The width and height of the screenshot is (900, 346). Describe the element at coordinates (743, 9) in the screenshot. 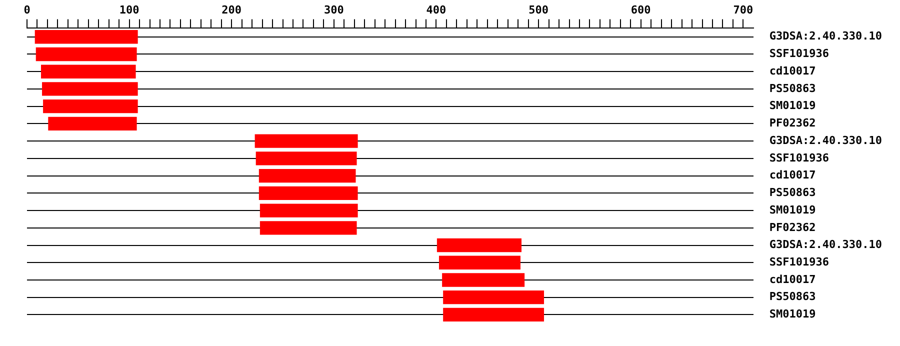

I see `x-tick-label: 700` at that location.